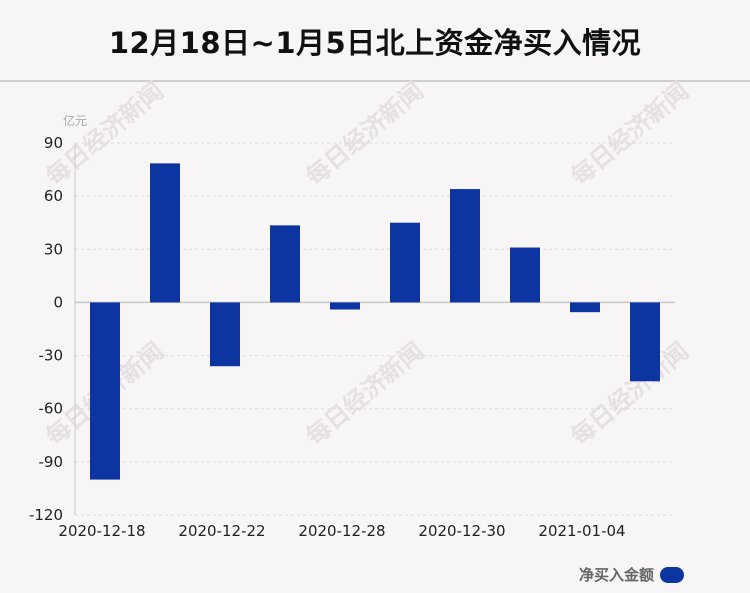 The image size is (750, 593). I want to click on y-tick-label: 30, so click(53, 249).